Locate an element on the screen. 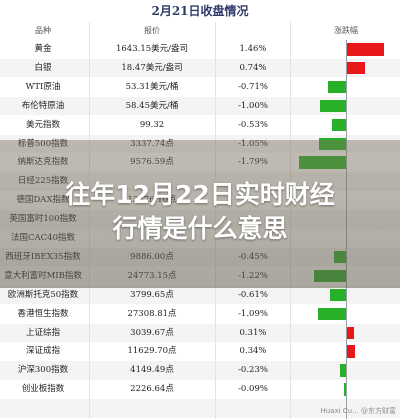 The height and width of the screenshot is (419, 400). row-price: 3799.65点 is located at coordinates (152, 294).